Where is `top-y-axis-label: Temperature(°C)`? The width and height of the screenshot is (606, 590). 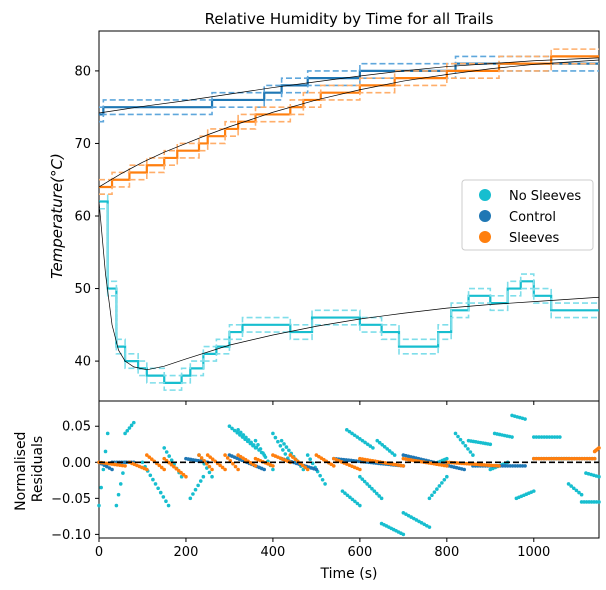
top-y-axis-label: Temperature(°C) is located at coordinates (57, 216).